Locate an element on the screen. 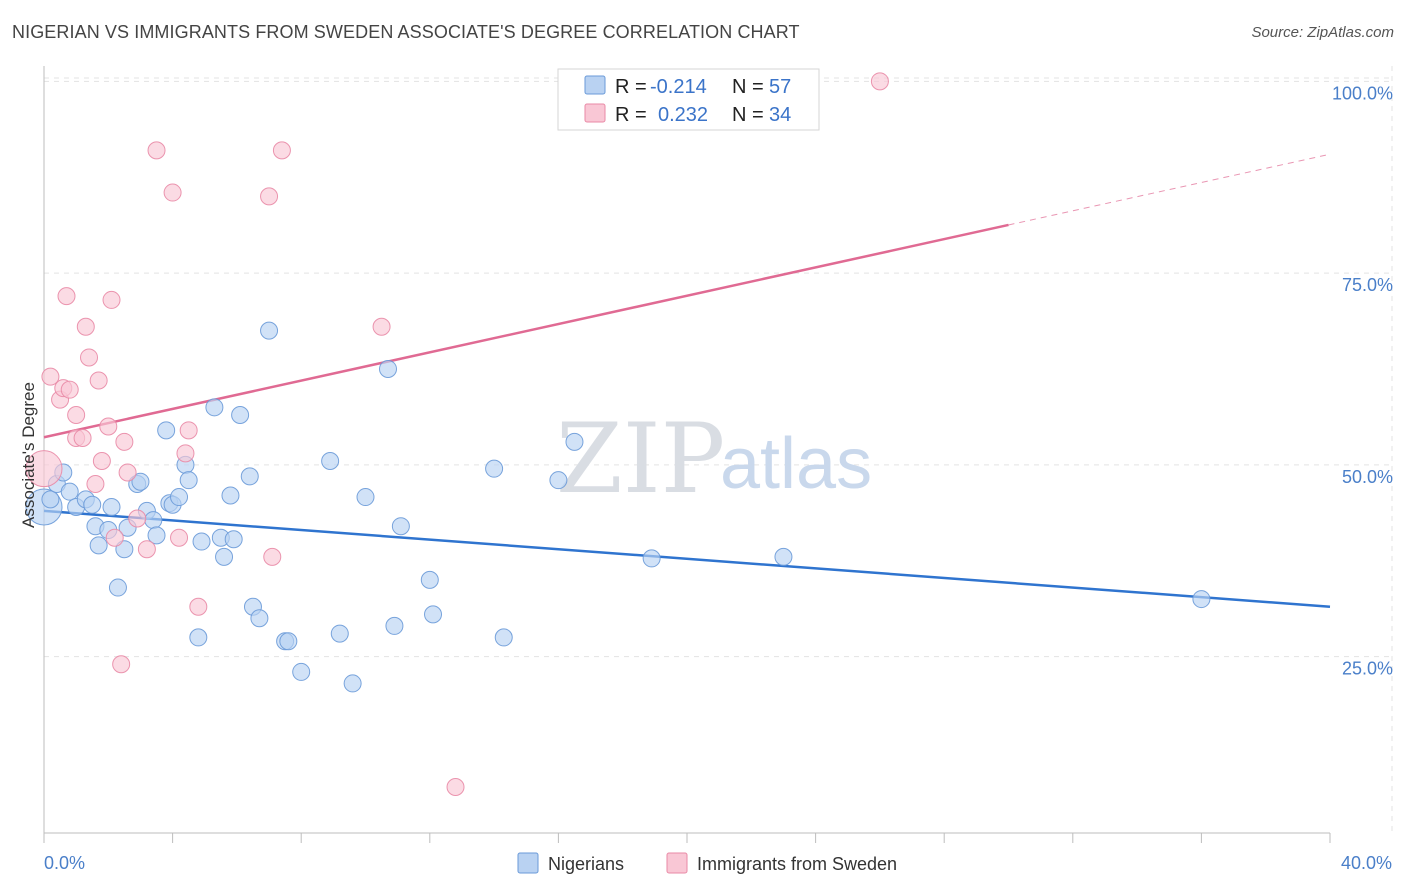 The image size is (1406, 892). source-label: Source: ZipAtlas.com is located at coordinates (1322, 32).